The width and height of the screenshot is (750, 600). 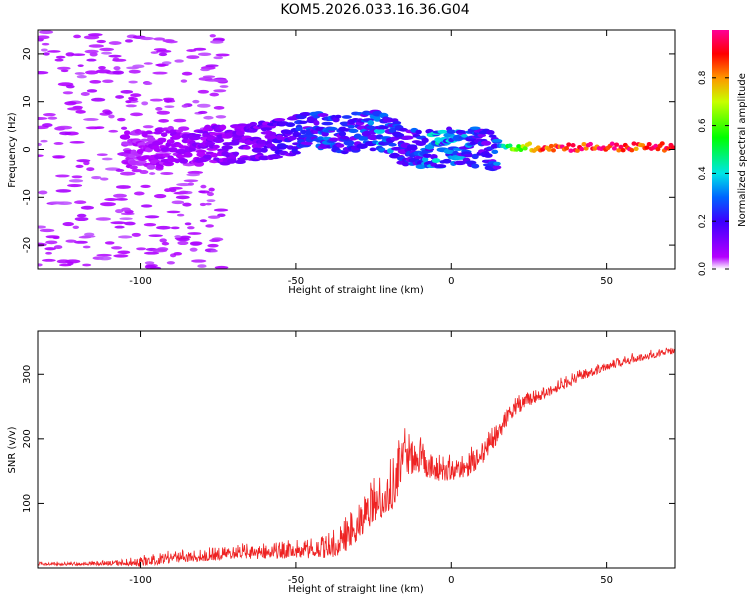 I want to click on y-tick-label: 200, so click(x=27, y=438).